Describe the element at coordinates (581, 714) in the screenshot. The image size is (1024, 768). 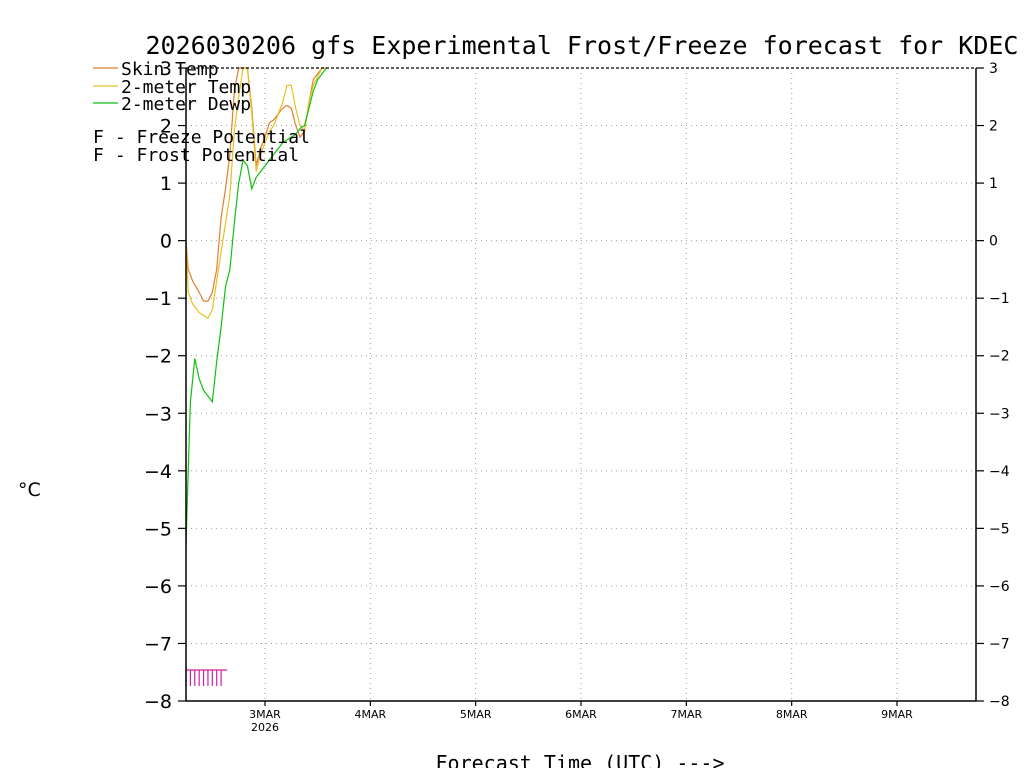
I see `x-tick-label: 6MAR` at that location.